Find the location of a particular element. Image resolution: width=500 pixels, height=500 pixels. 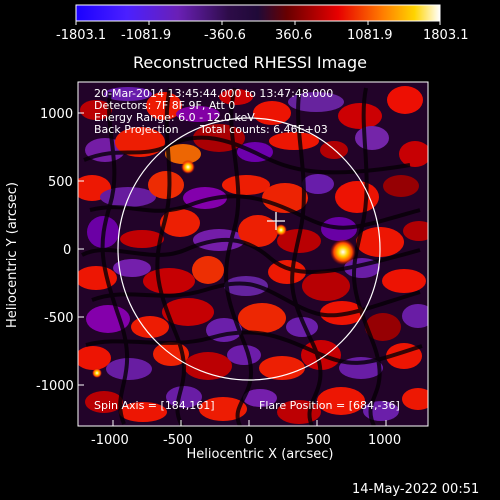

energy-range: Energy Range: 6.0 - 12.0 keV is located at coordinates (174, 117).